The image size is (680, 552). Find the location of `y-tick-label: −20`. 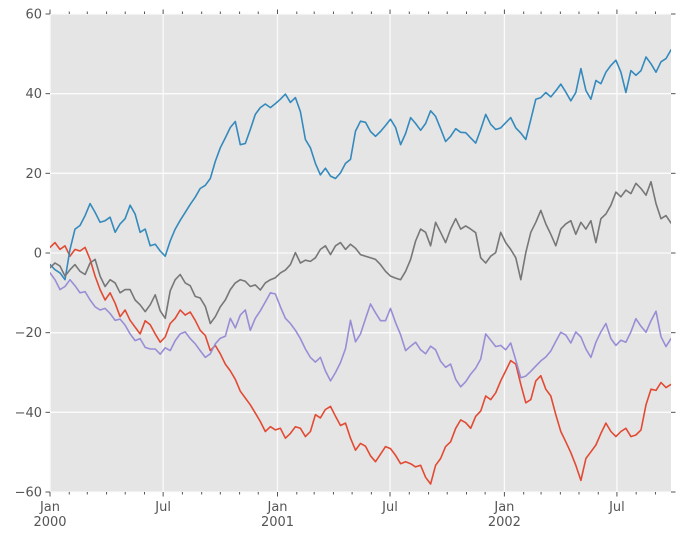

y-tick-label: −20 is located at coordinates (28, 333).